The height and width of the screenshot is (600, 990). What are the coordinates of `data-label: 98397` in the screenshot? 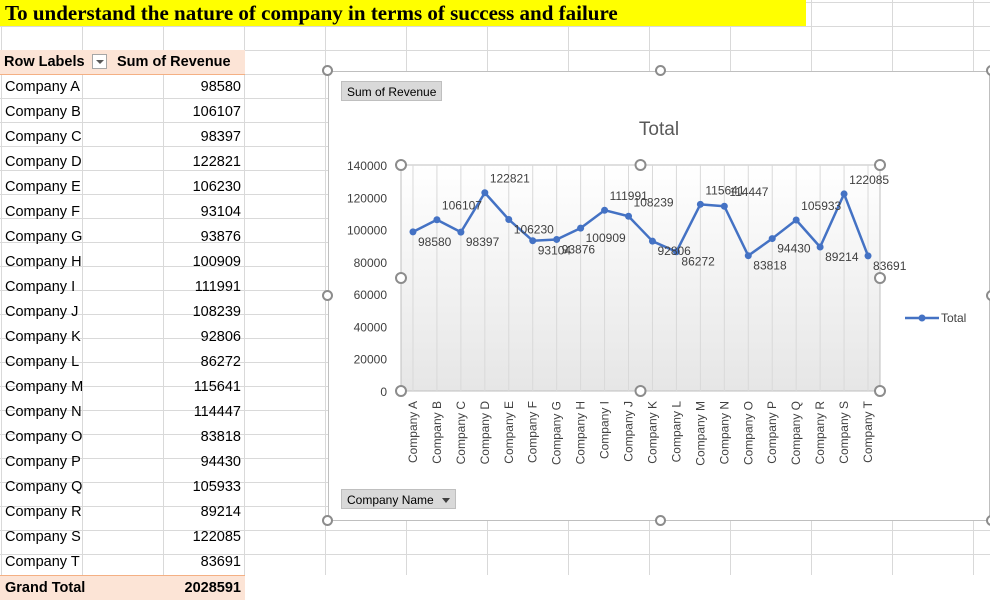 It's located at (483, 242).